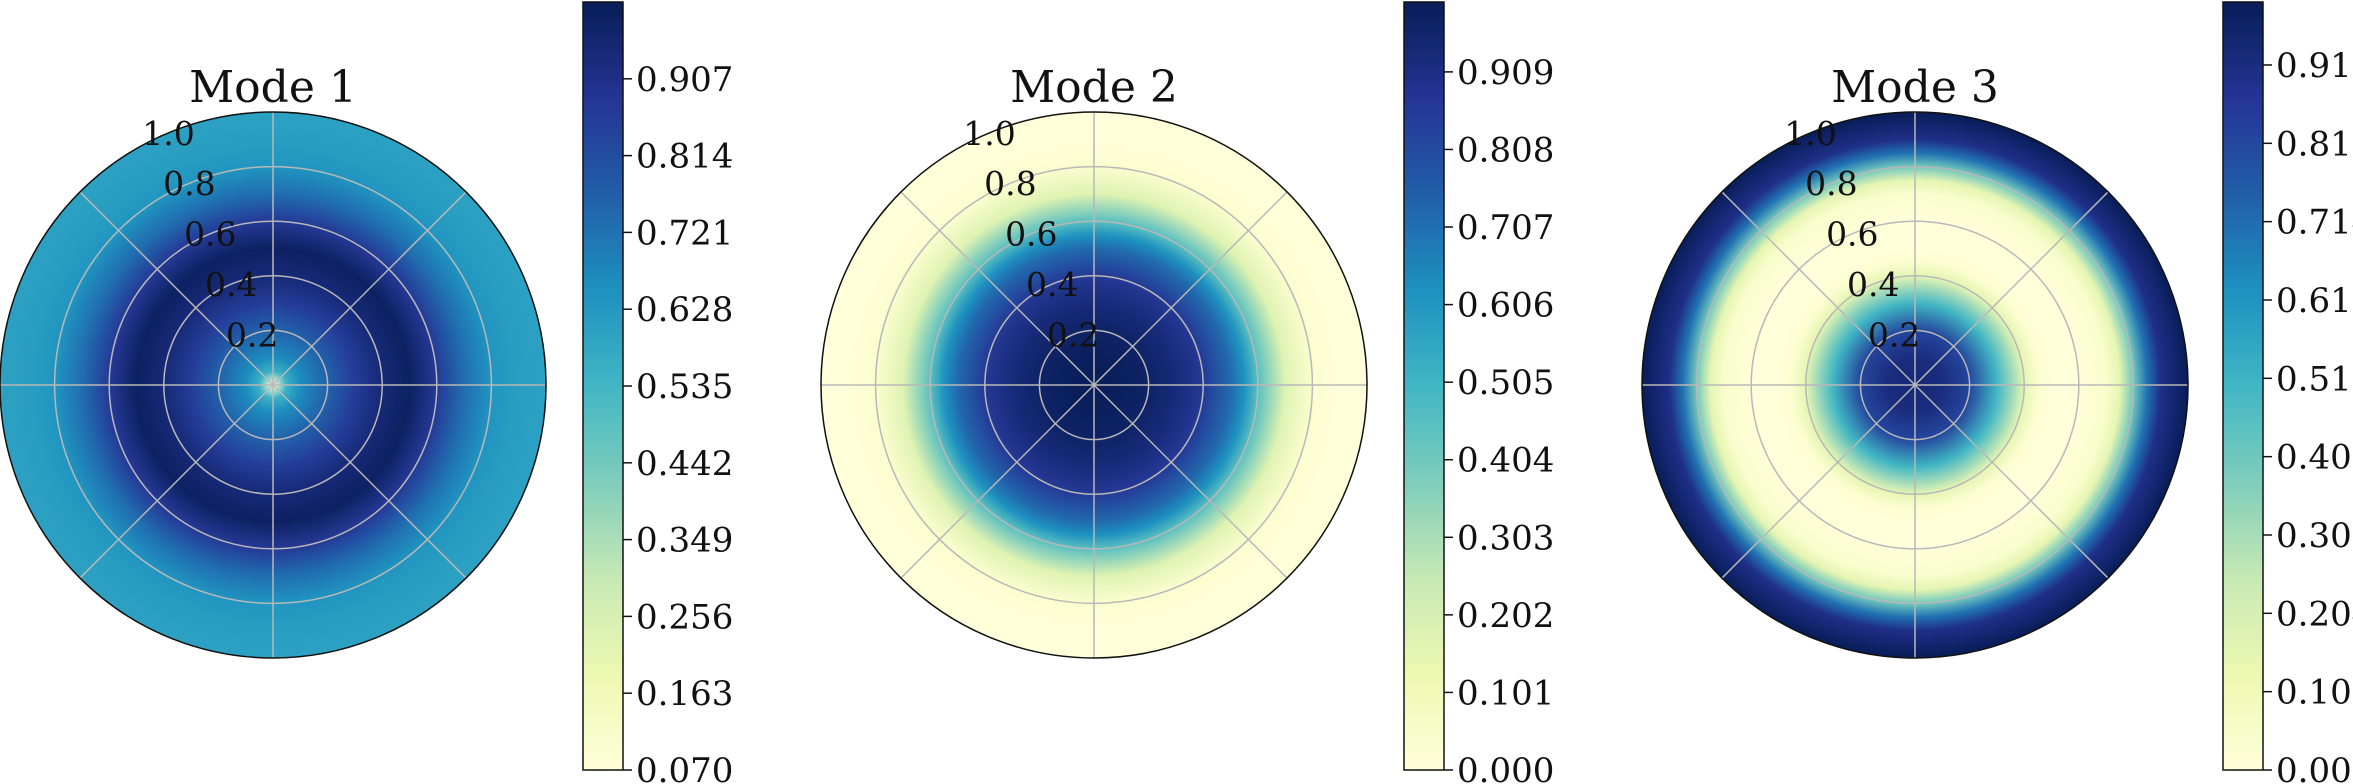 The width and height of the screenshot is (2353, 784). What do you see at coordinates (684, 233) in the screenshot?
I see `colorbar-tick-label: 0.721` at bounding box center [684, 233].